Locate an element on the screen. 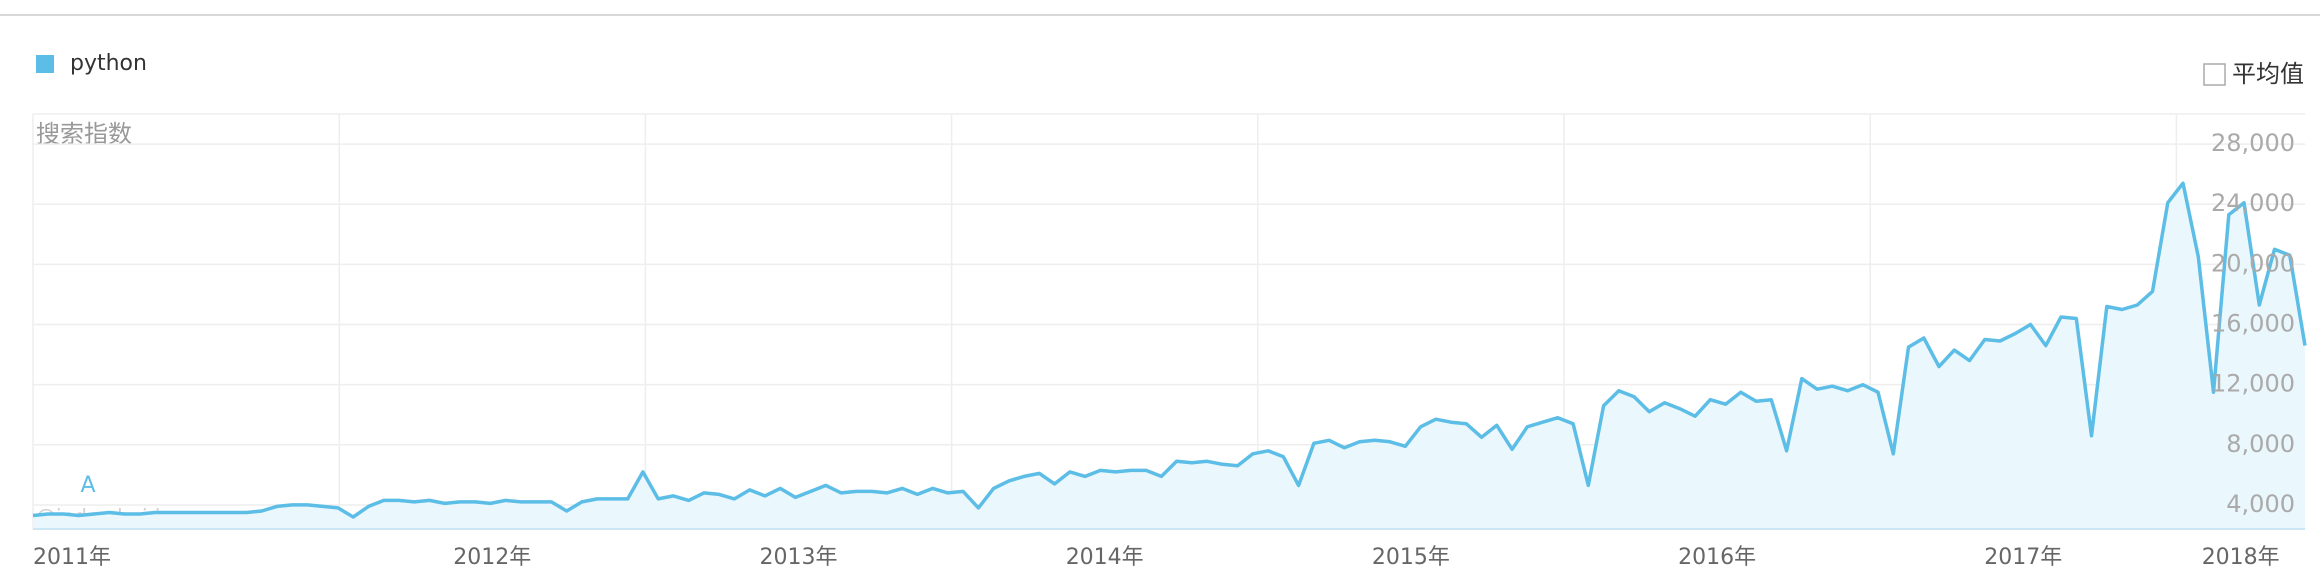  y-tick-label: 8,000 is located at coordinates (2260, 444).